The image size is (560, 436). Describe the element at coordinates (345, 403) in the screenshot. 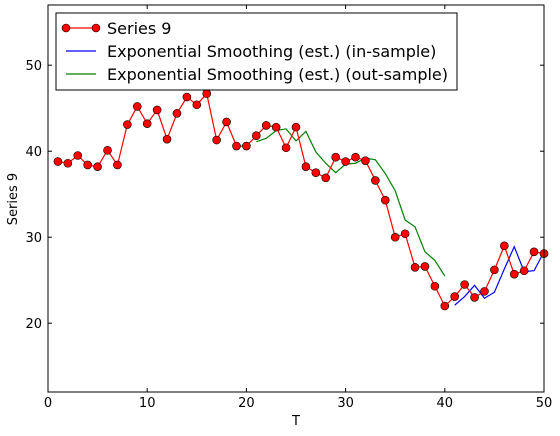

I see `x-tick-label: 30` at that location.